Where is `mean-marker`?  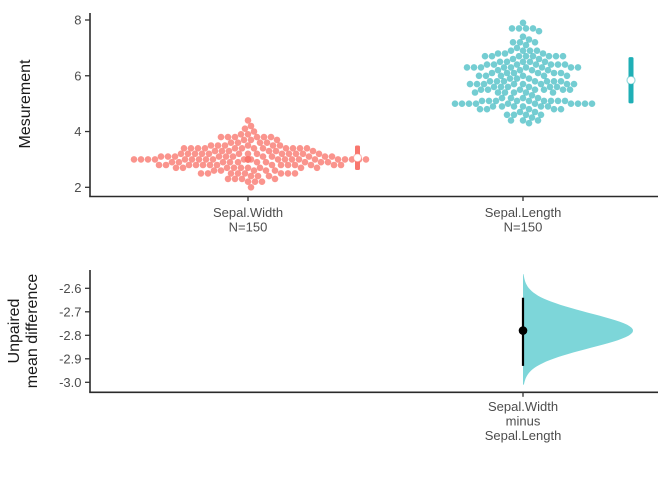
mean-marker is located at coordinates (357, 158).